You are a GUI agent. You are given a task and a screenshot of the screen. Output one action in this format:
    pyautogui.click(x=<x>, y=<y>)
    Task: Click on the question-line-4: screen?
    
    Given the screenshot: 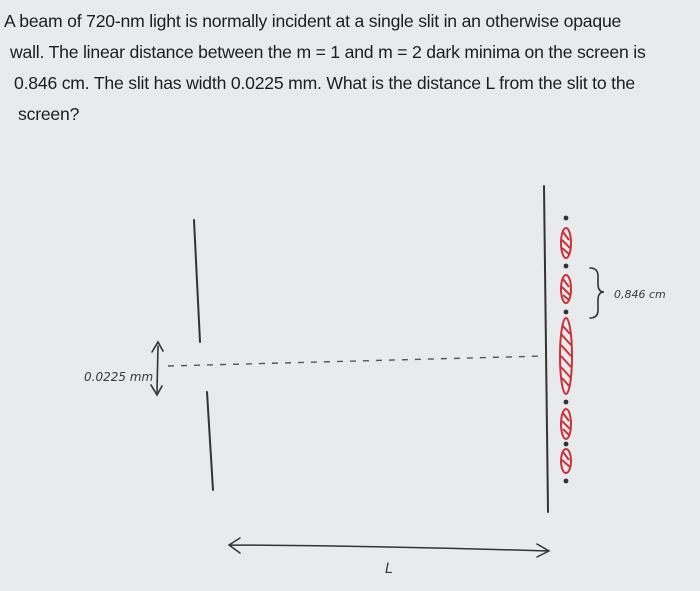 What is the action you would take?
    pyautogui.click(x=49, y=114)
    